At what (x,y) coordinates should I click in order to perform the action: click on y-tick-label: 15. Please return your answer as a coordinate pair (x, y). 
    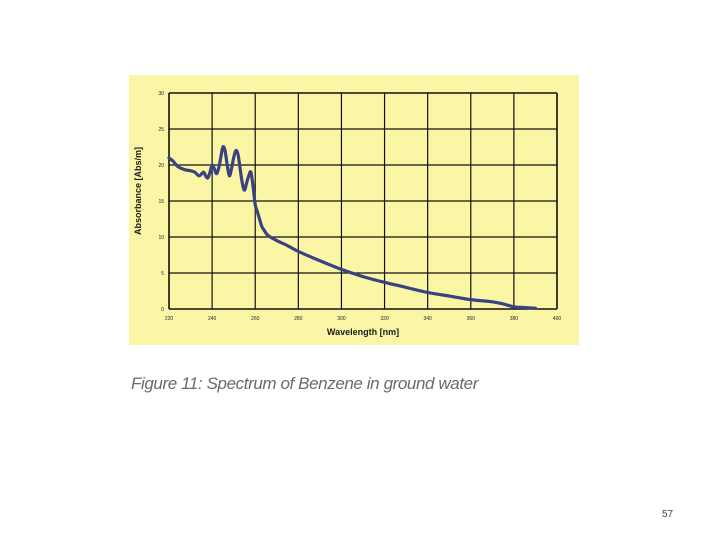
    Looking at the image, I should click on (161, 202).